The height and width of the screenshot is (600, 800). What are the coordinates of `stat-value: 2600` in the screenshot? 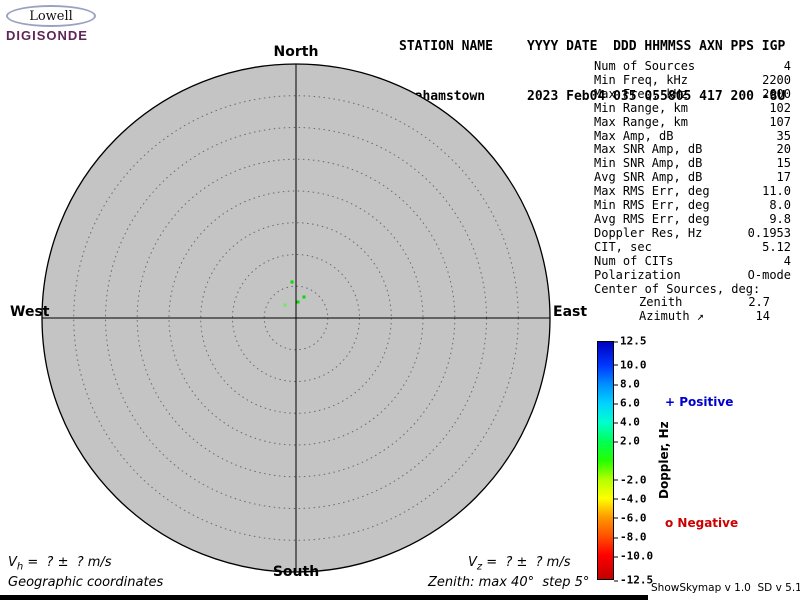 It's located at (776, 93).